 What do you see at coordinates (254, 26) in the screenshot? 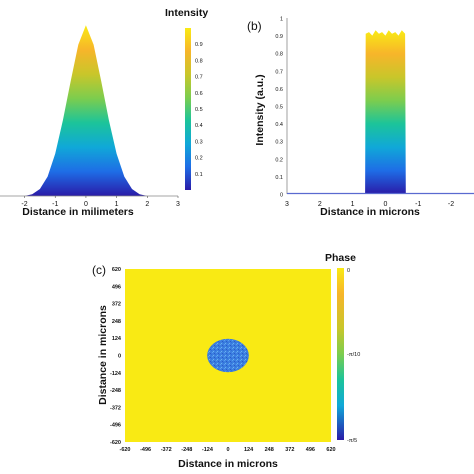
I see `panel-b-label: (b)` at bounding box center [254, 26].